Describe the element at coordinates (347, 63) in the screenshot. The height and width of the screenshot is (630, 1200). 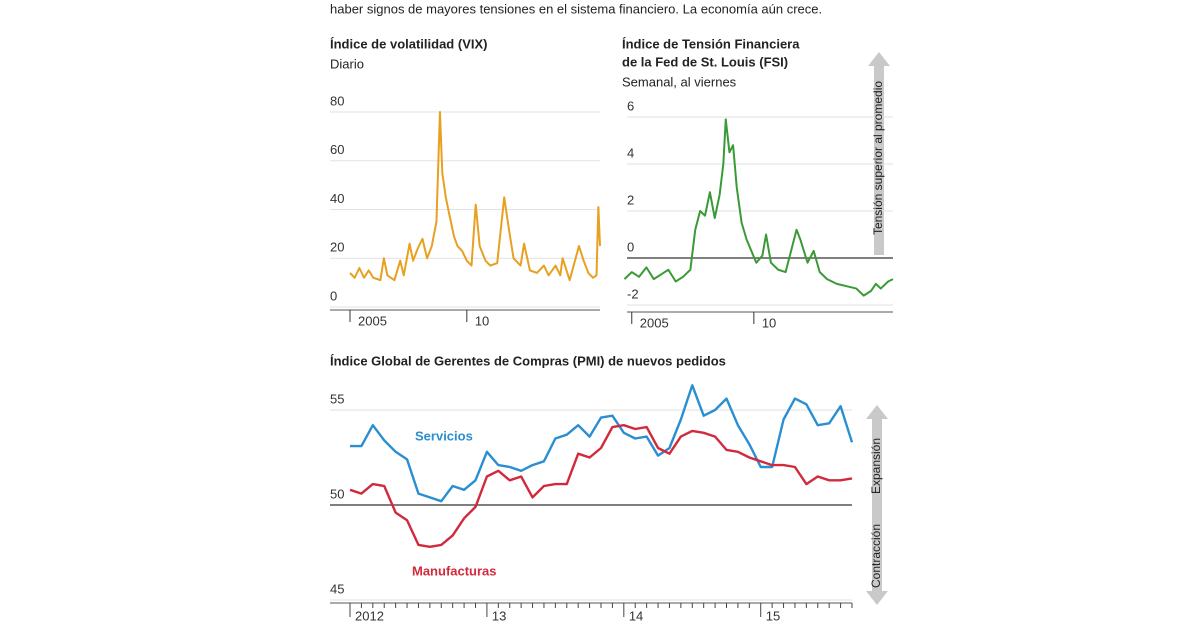
I see `chart-subtitle: Diario` at that location.